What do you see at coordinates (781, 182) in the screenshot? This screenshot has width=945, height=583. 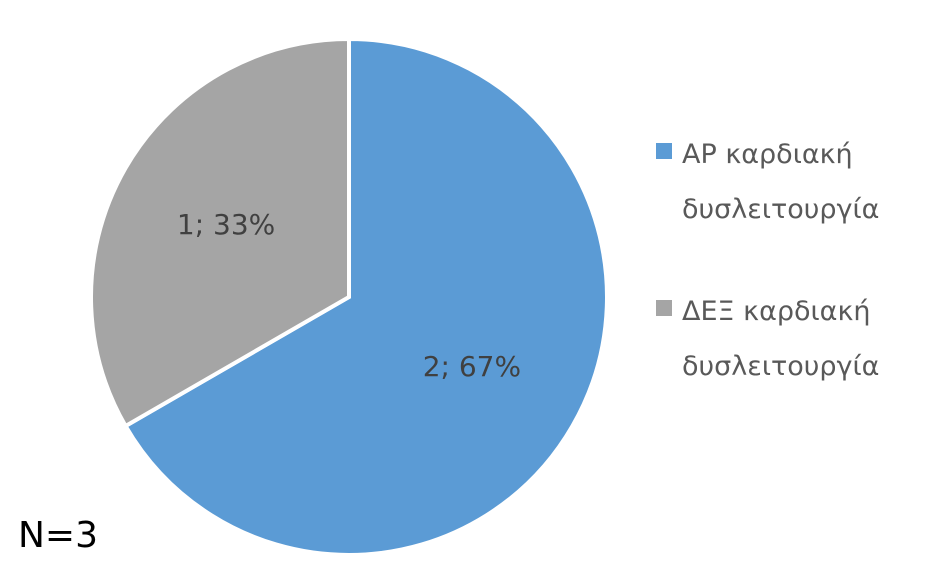 I see `legend-label: ΑΡ καρδιακή δυσλειτουργία` at bounding box center [781, 182].